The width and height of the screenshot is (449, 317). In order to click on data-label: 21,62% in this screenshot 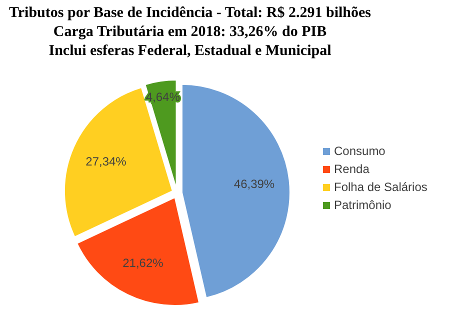, I will do `click(143, 263)`.